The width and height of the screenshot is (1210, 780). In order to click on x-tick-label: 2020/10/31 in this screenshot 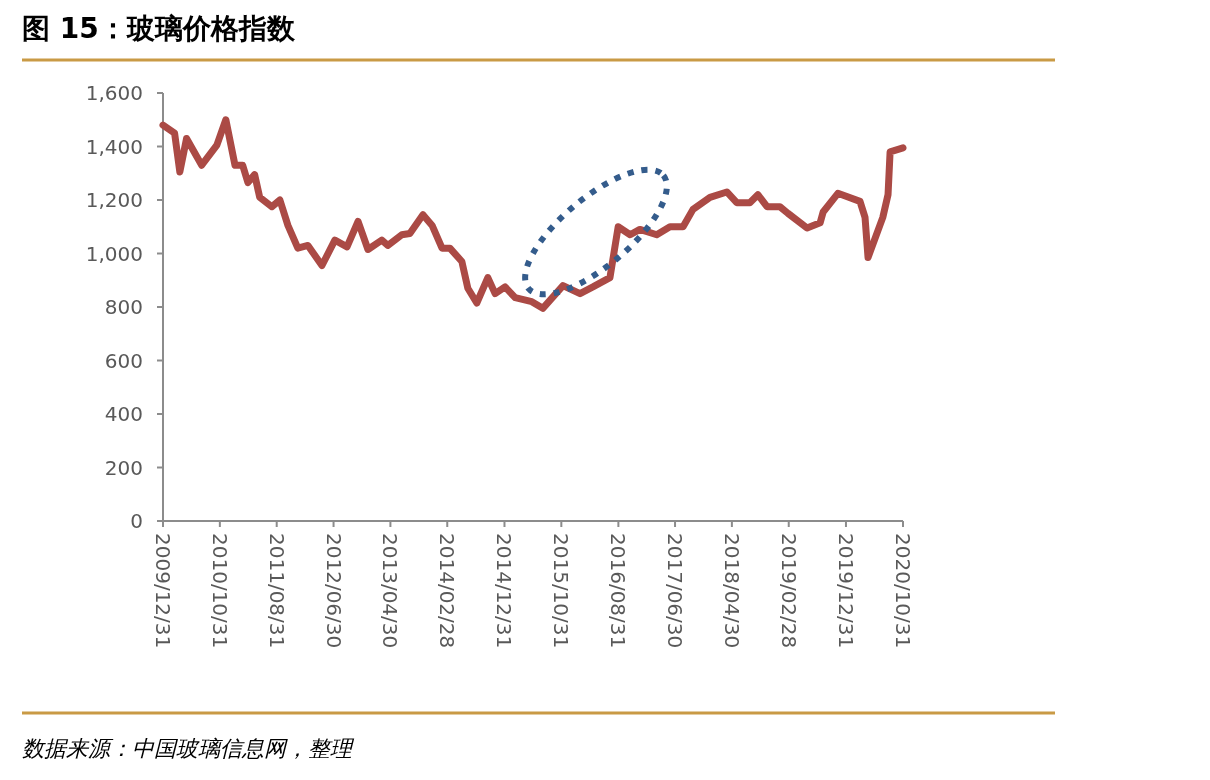, I will do `click(903, 591)`.